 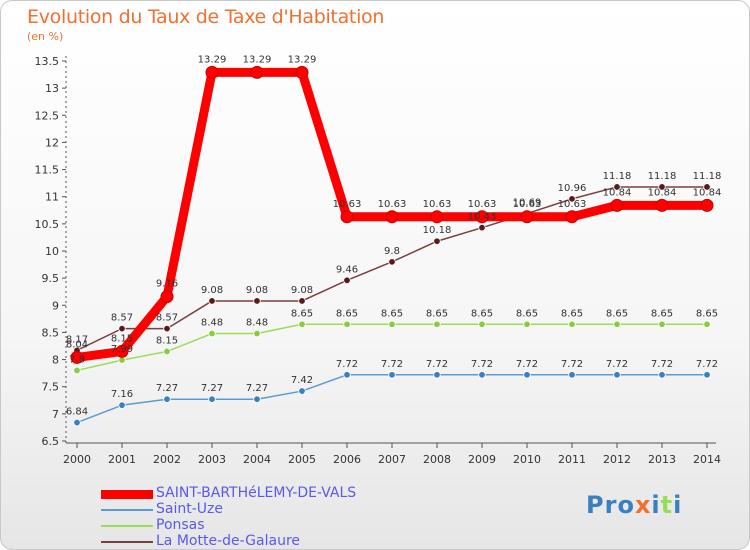 What do you see at coordinates (617, 459) in the screenshot?
I see `x-tick-label: 2012` at bounding box center [617, 459].